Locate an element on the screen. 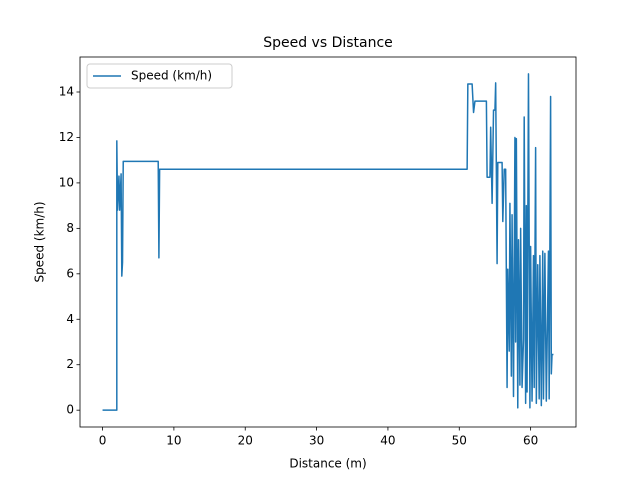 The image size is (640, 480). y-tick-label: 8 is located at coordinates (70, 228).